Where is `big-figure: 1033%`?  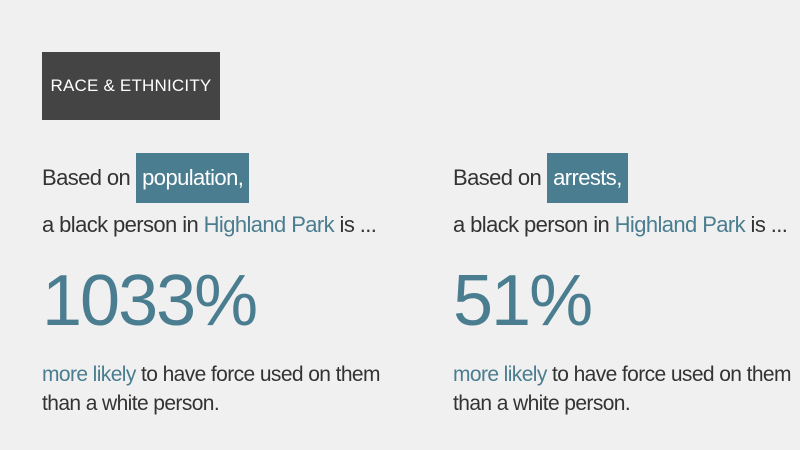
big-figure: 1033% is located at coordinates (150, 301).